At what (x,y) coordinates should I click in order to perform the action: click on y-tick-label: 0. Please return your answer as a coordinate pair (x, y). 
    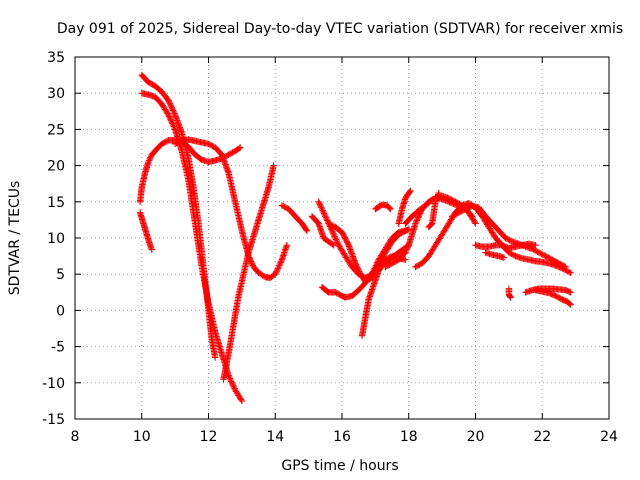
    Looking at the image, I should click on (60, 311).